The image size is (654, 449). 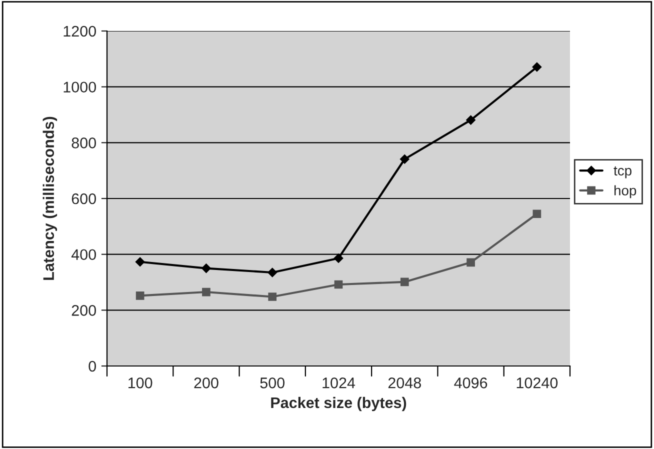 What do you see at coordinates (404, 383) in the screenshot?
I see `x-tick-label: 2048` at bounding box center [404, 383].